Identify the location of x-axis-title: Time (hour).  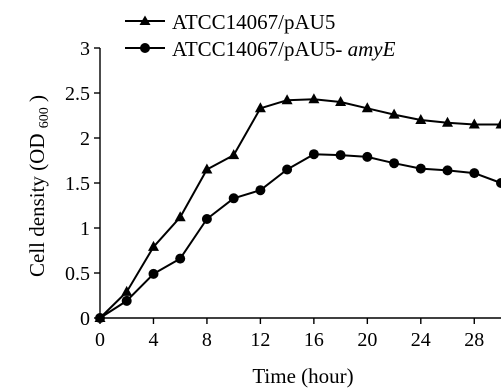
(302, 376).